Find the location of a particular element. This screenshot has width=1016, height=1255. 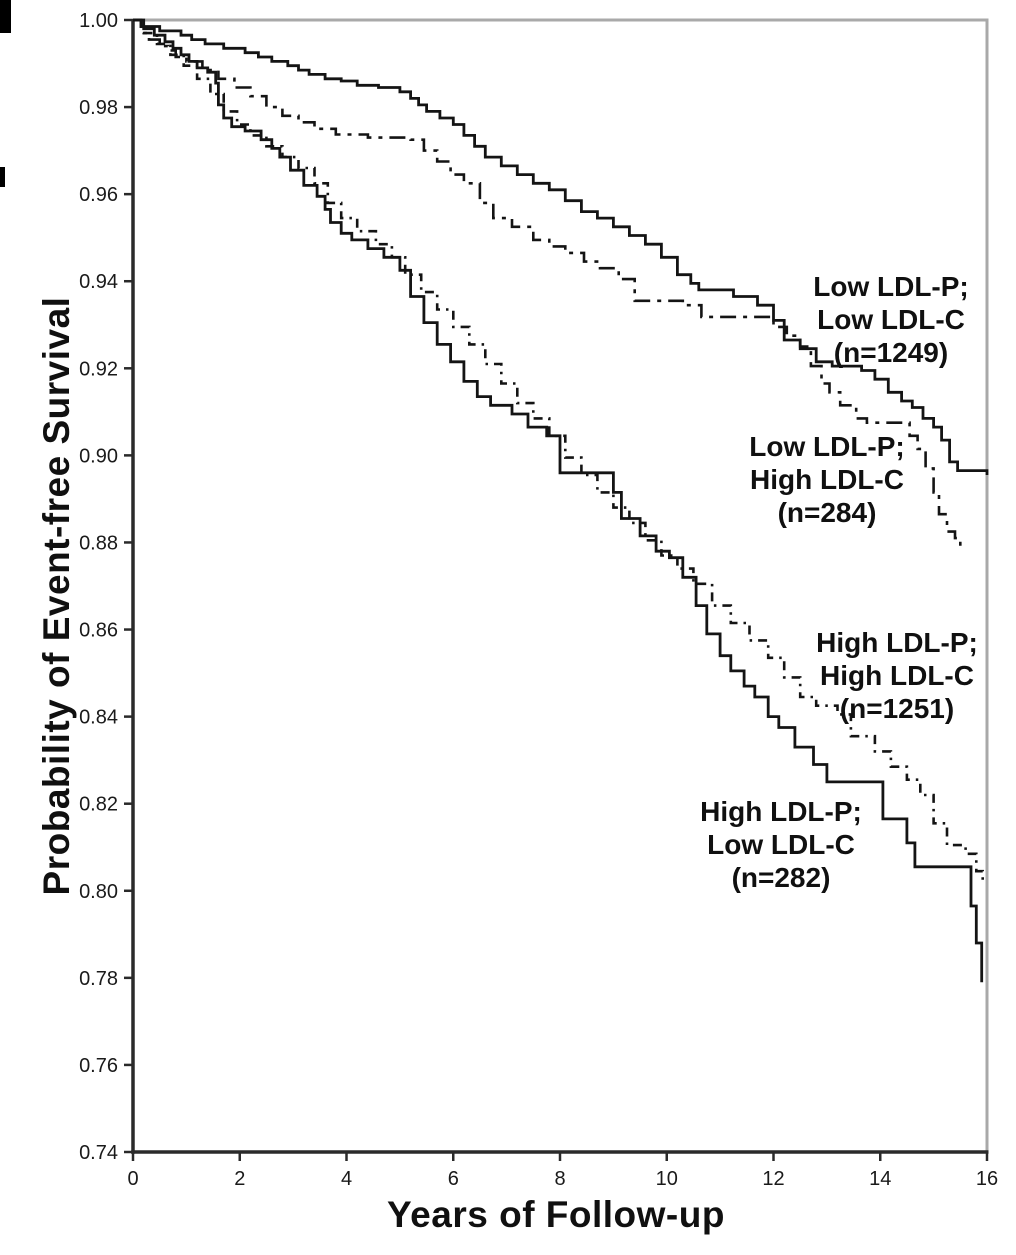

x-tick-label: 12 is located at coordinates (773, 1179).